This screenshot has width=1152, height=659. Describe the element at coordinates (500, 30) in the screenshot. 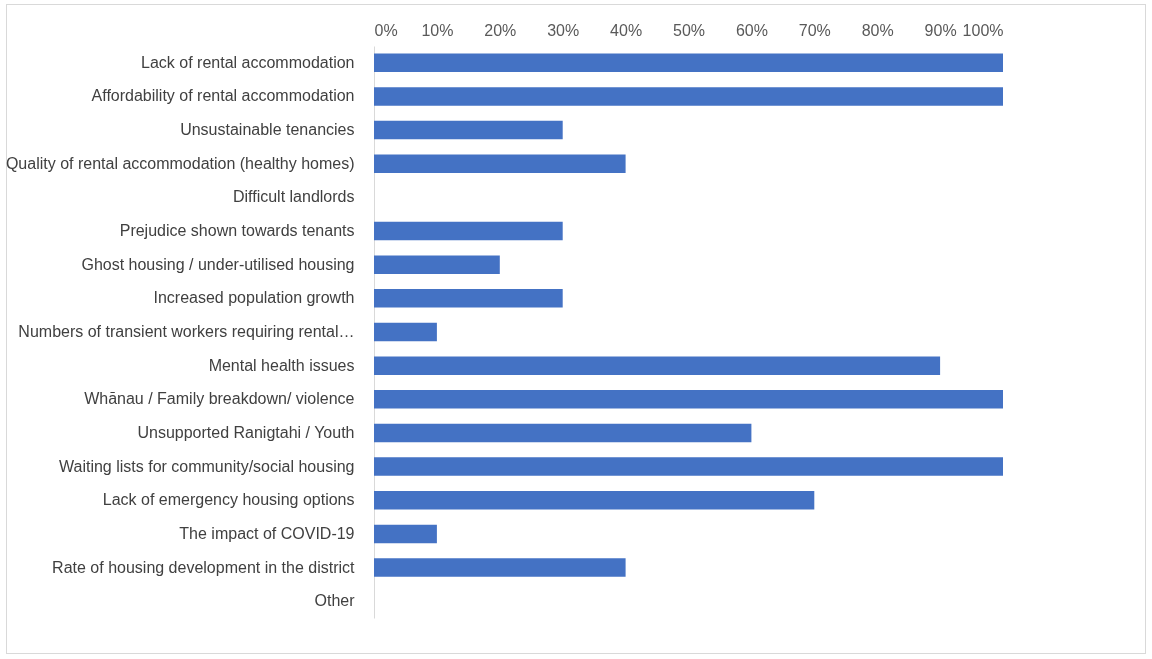

I see `x-tick-label: 20%` at that location.